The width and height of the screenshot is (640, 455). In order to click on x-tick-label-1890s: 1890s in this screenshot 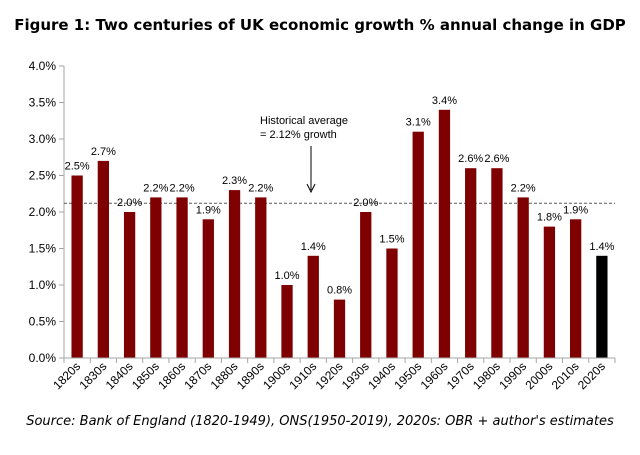, I will do `click(250, 375)`.